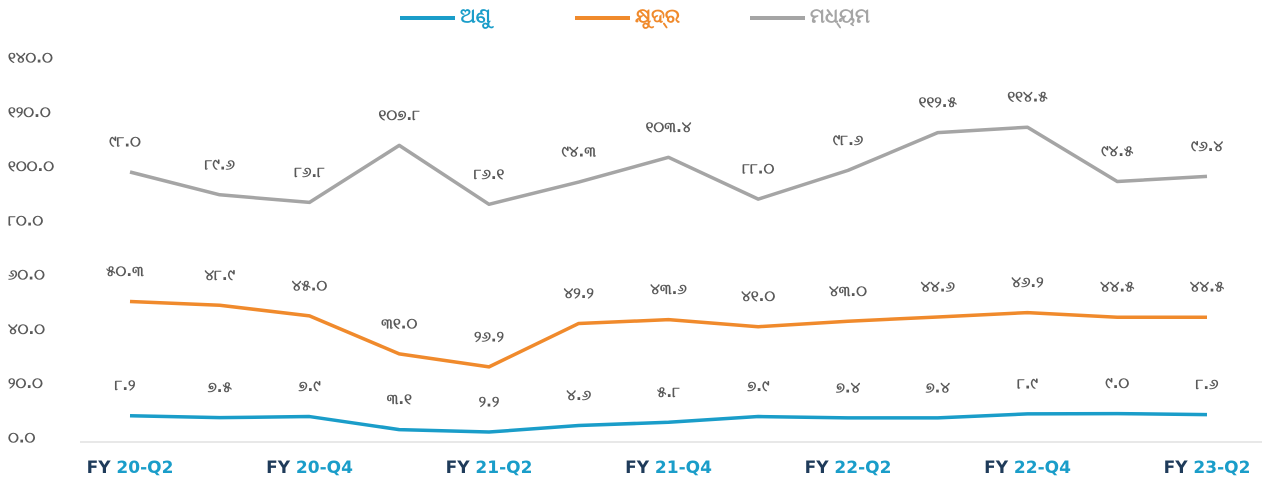  I want to click on data-label: ୮.୬, so click(1208, 384).